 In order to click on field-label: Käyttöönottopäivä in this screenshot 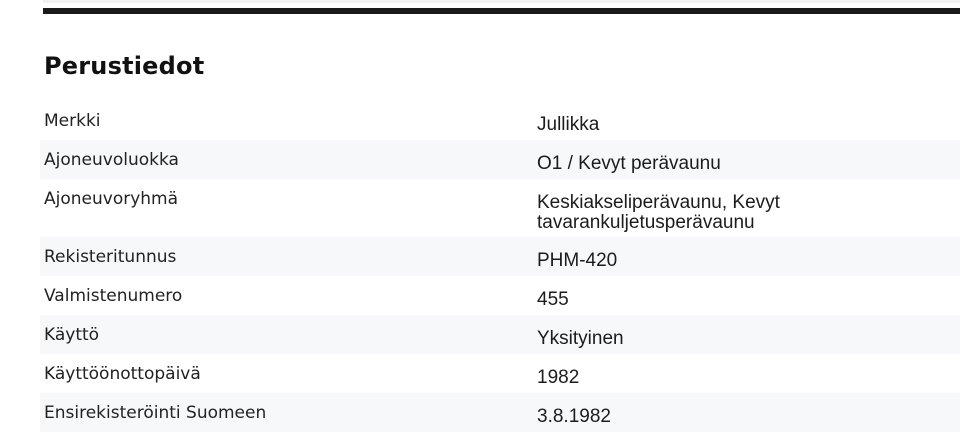, I will do `click(122, 374)`.